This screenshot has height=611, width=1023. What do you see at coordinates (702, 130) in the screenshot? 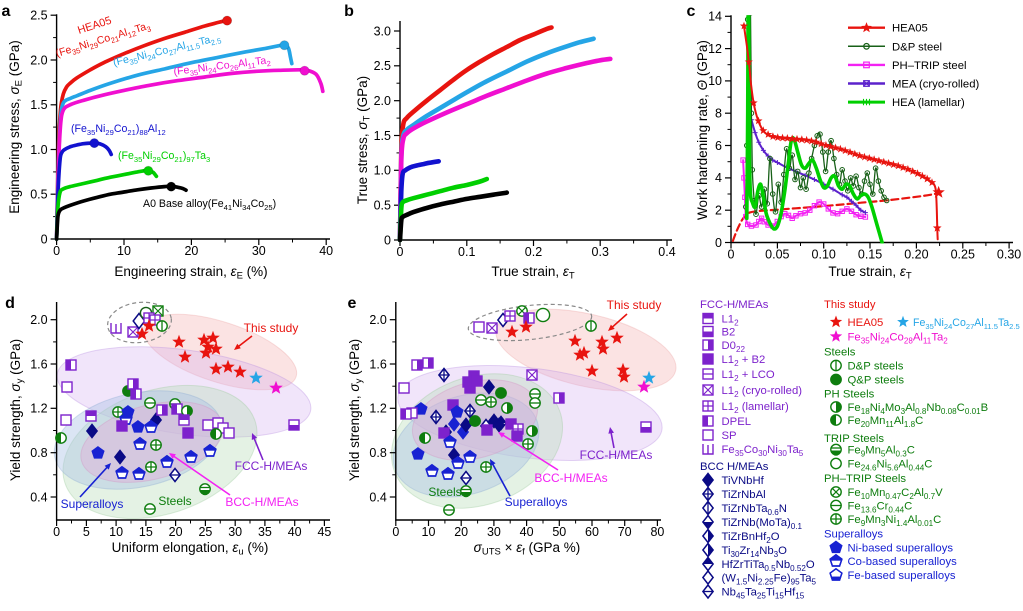
I see `svg-text: Work hardening rate, Θ (GPa)` at bounding box center [702, 130].